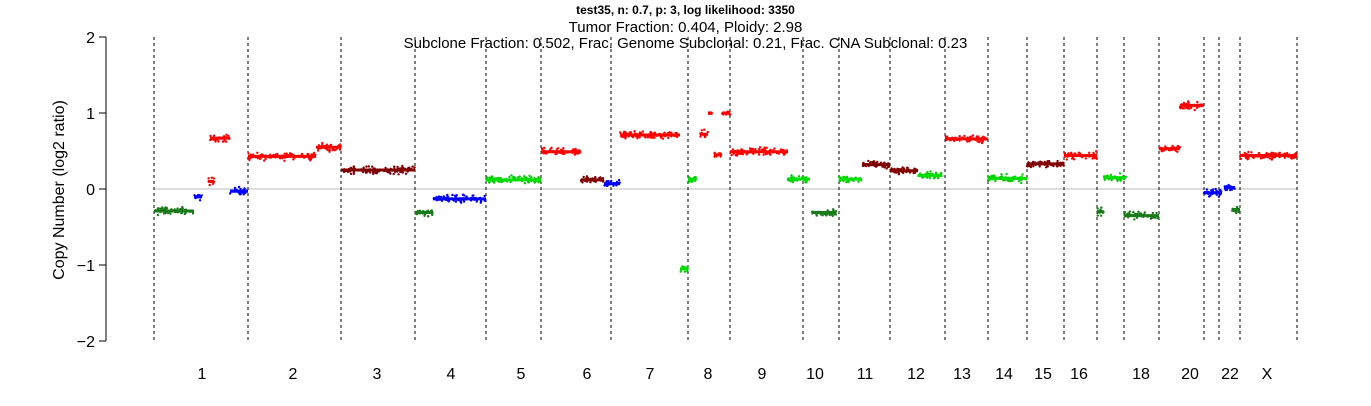 The width and height of the screenshot is (1371, 406). Describe the element at coordinates (451, 374) in the screenshot. I see `chromosome-label: 4` at that location.